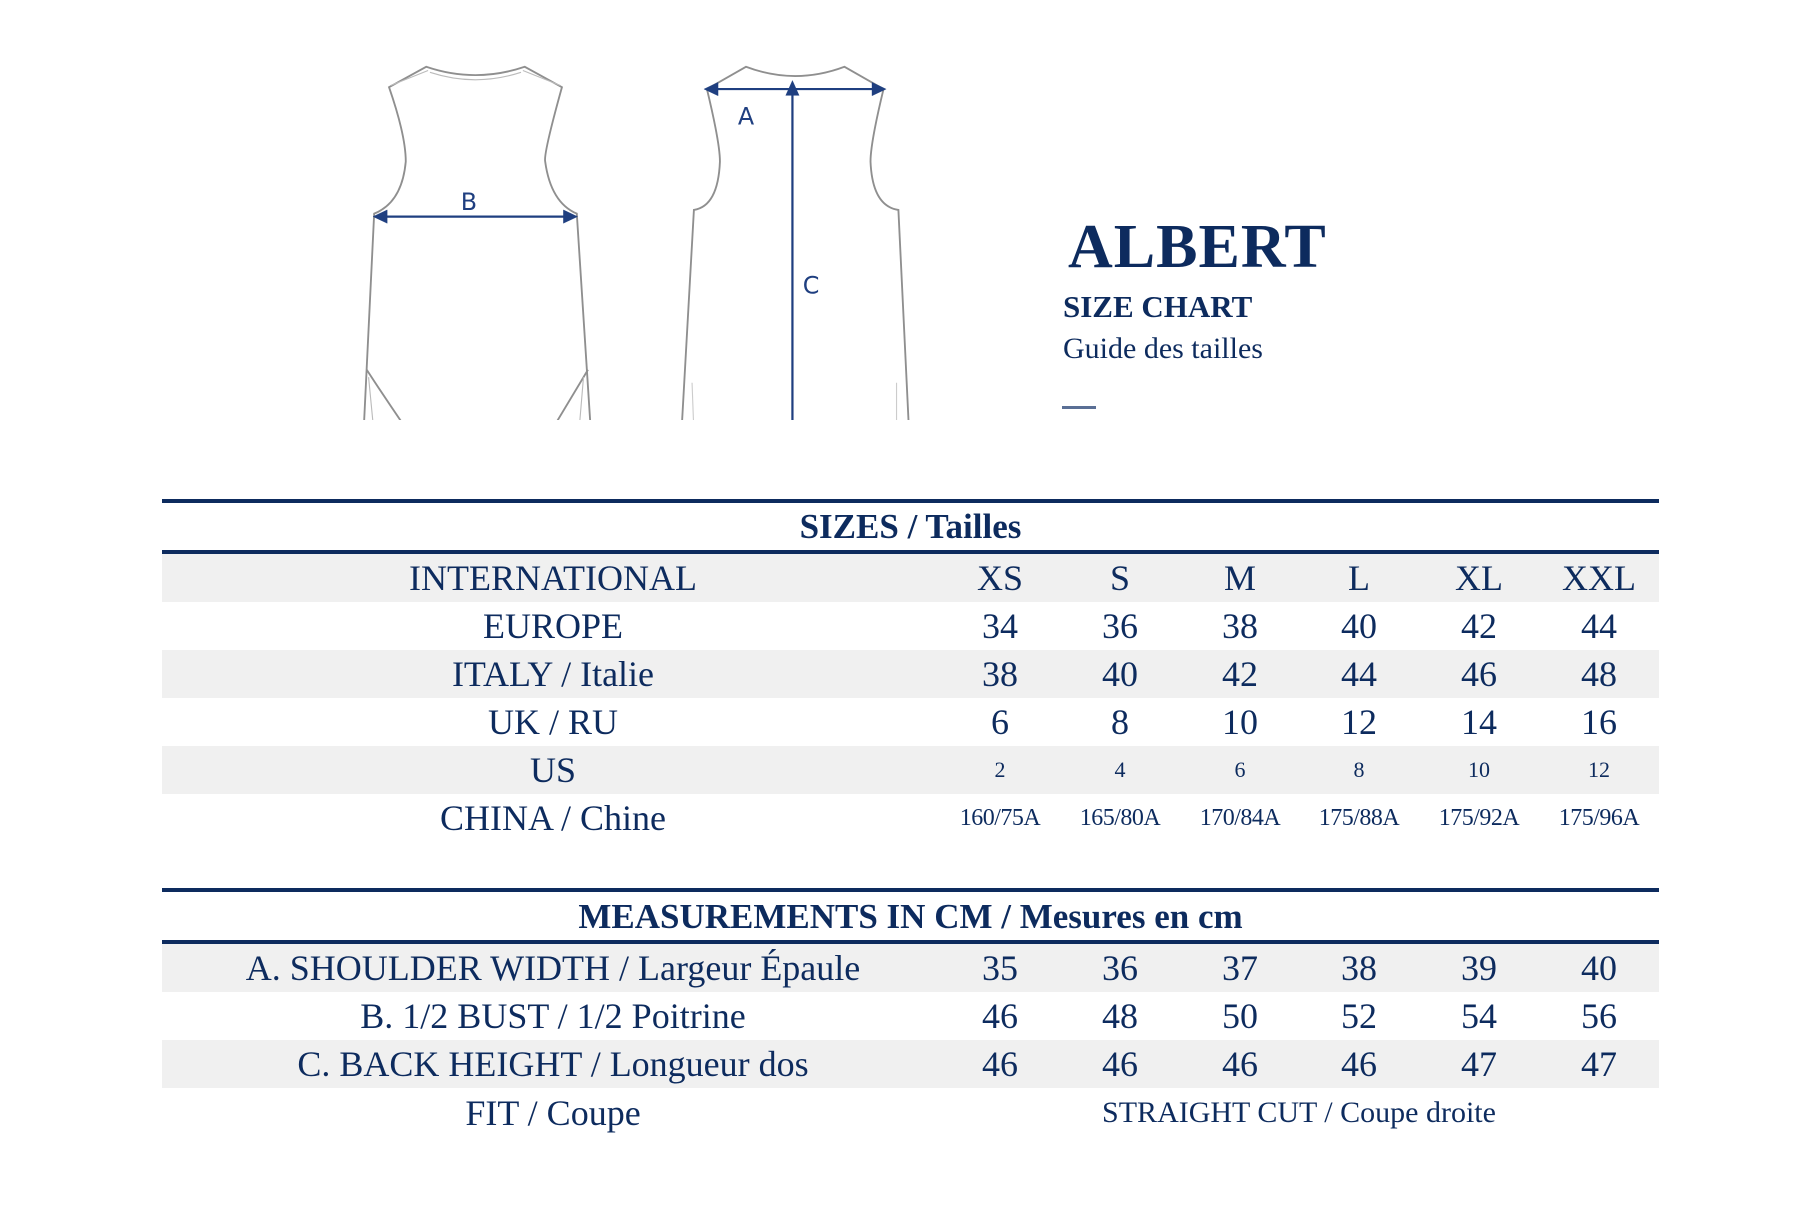 The height and width of the screenshot is (1223, 1800). I want to click on table-cell: M, so click(1239, 578).